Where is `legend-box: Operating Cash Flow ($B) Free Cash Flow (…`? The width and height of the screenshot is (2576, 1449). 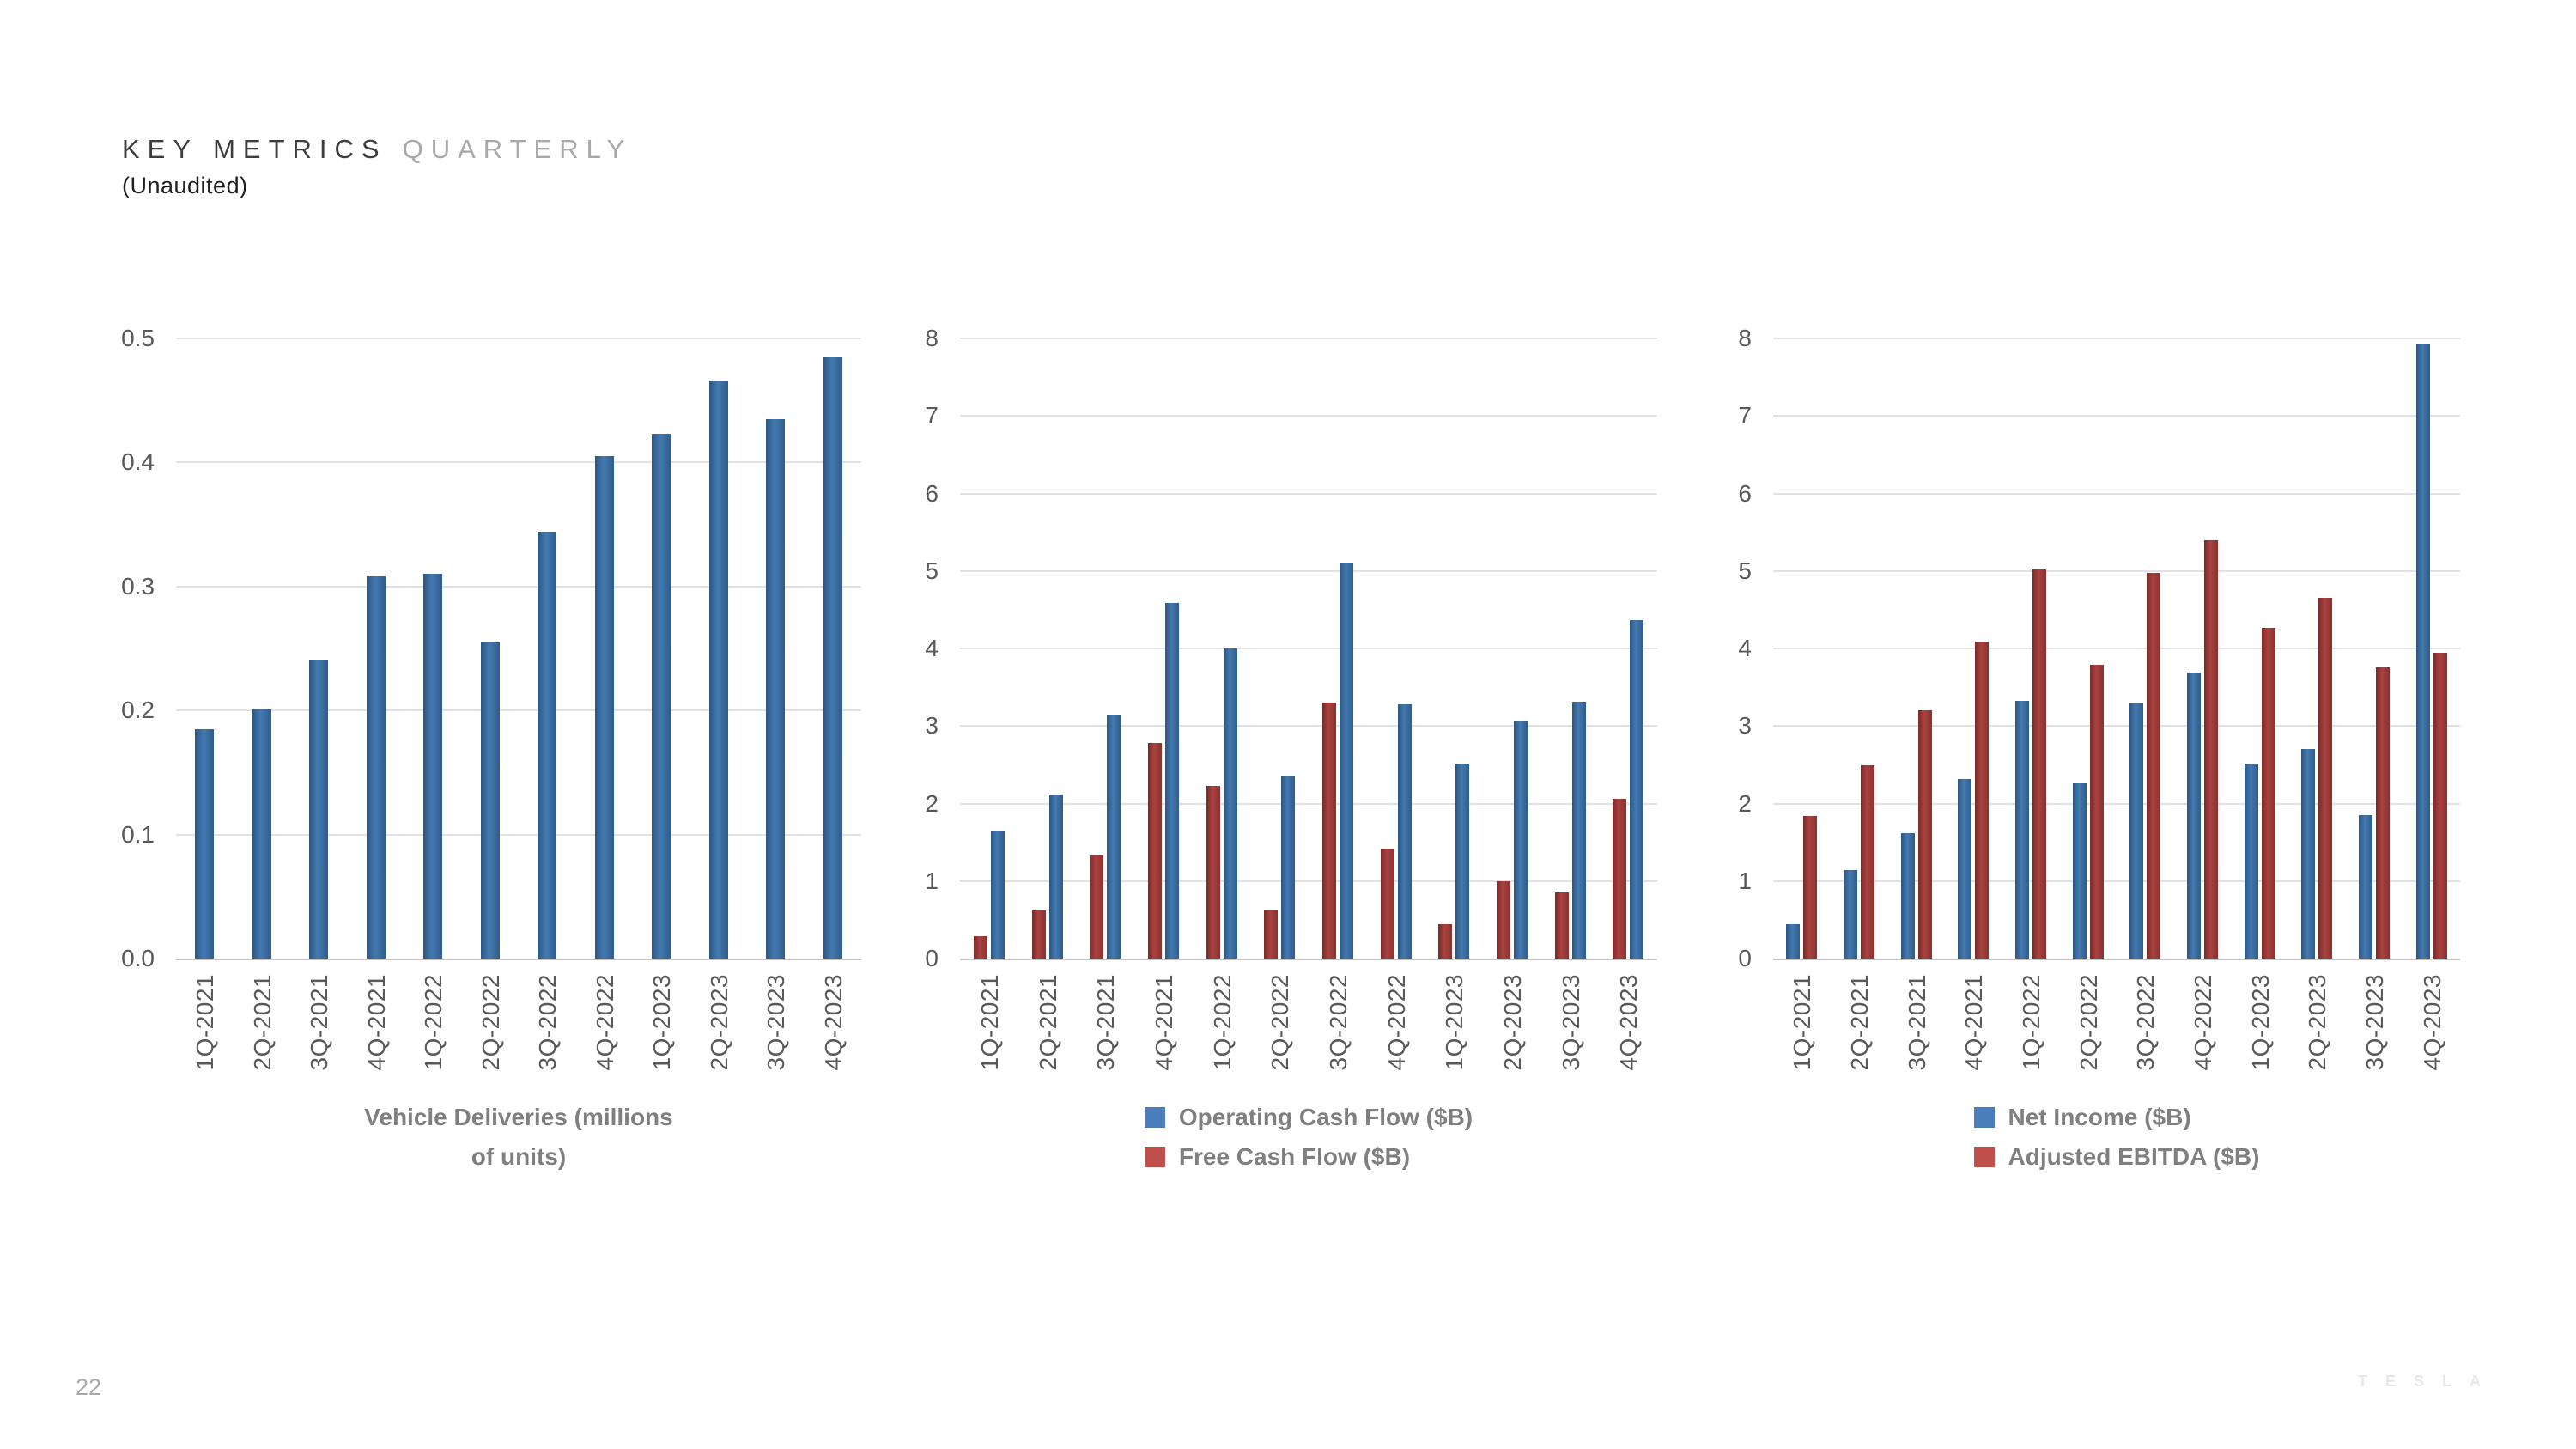
legend-box: Operating Cash Flow ($B) Free Cash Flow (… is located at coordinates (1308, 1137).